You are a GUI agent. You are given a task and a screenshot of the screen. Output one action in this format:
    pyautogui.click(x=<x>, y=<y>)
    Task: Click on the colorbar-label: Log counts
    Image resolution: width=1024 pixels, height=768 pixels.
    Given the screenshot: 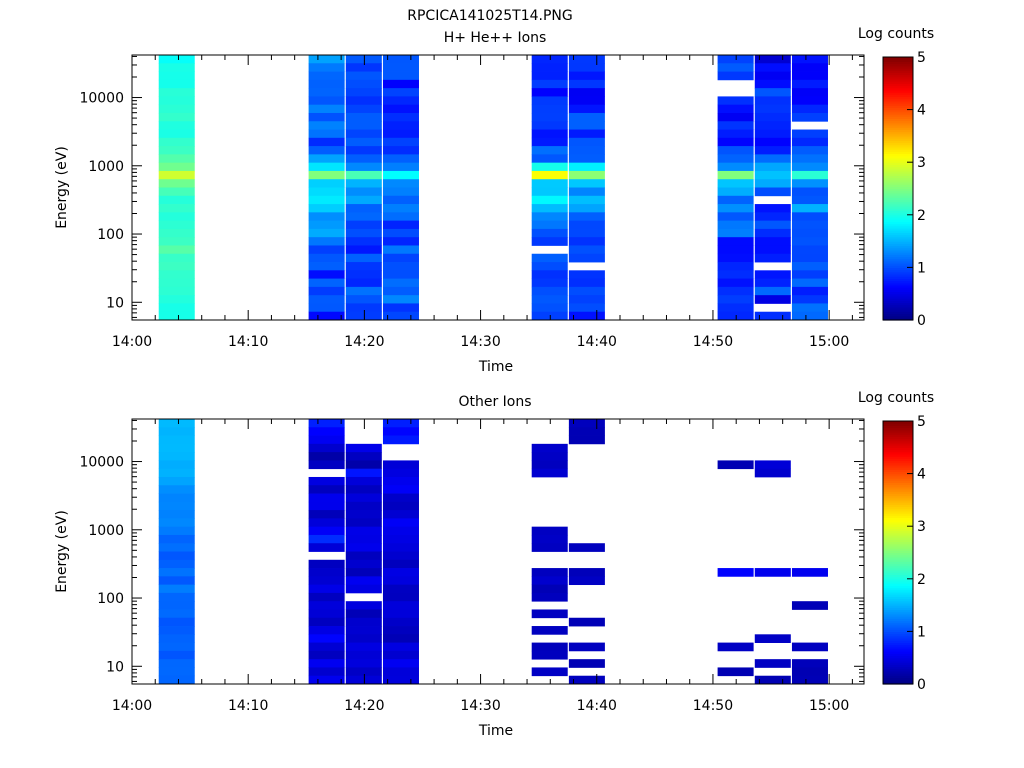 What is the action you would take?
    pyautogui.click(x=896, y=398)
    